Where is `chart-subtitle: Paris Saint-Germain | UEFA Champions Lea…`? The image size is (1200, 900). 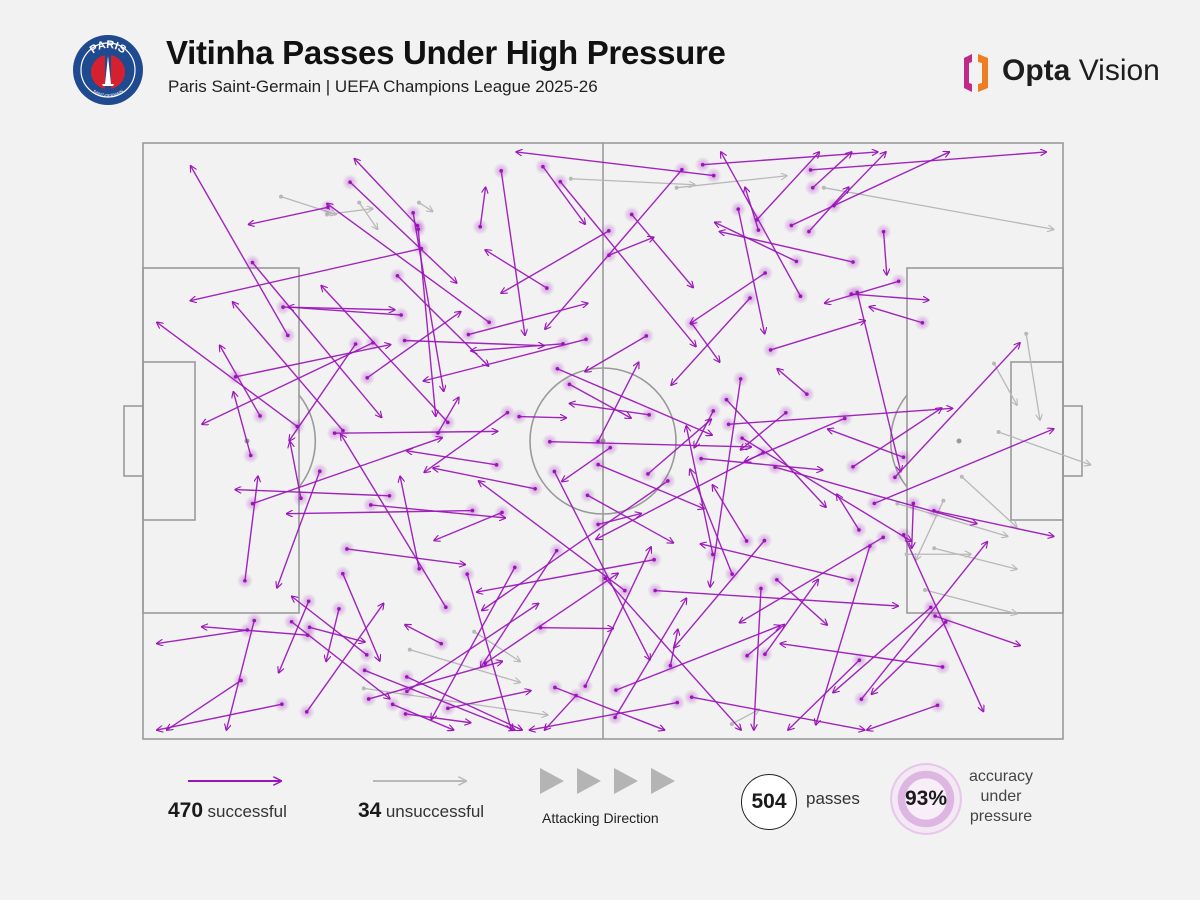
chart-subtitle: Paris Saint-Germain | UEFA Champions Lea… is located at coordinates (383, 86).